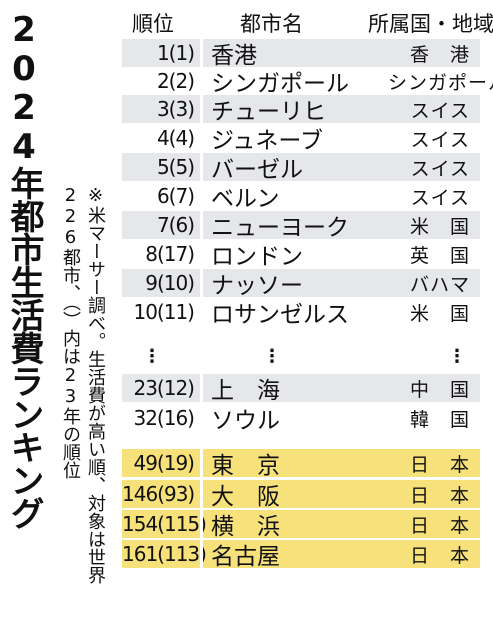  What do you see at coordinates (294, 419) in the screenshot?
I see `city-cell: ソウル` at bounding box center [294, 419].